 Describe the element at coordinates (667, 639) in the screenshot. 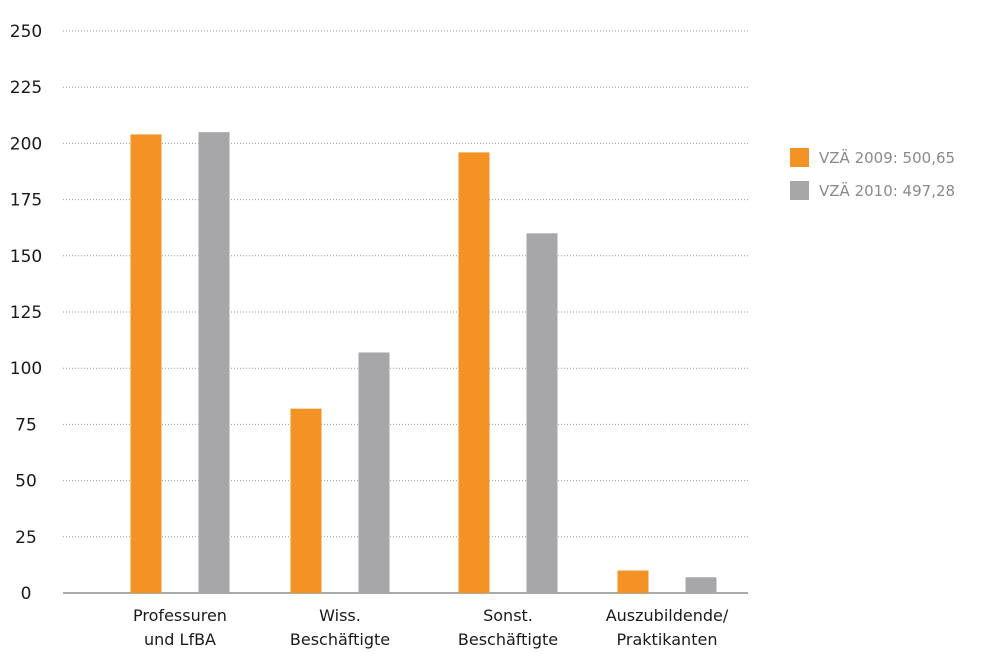

I see `x-category-label: Praktikanten` at that location.